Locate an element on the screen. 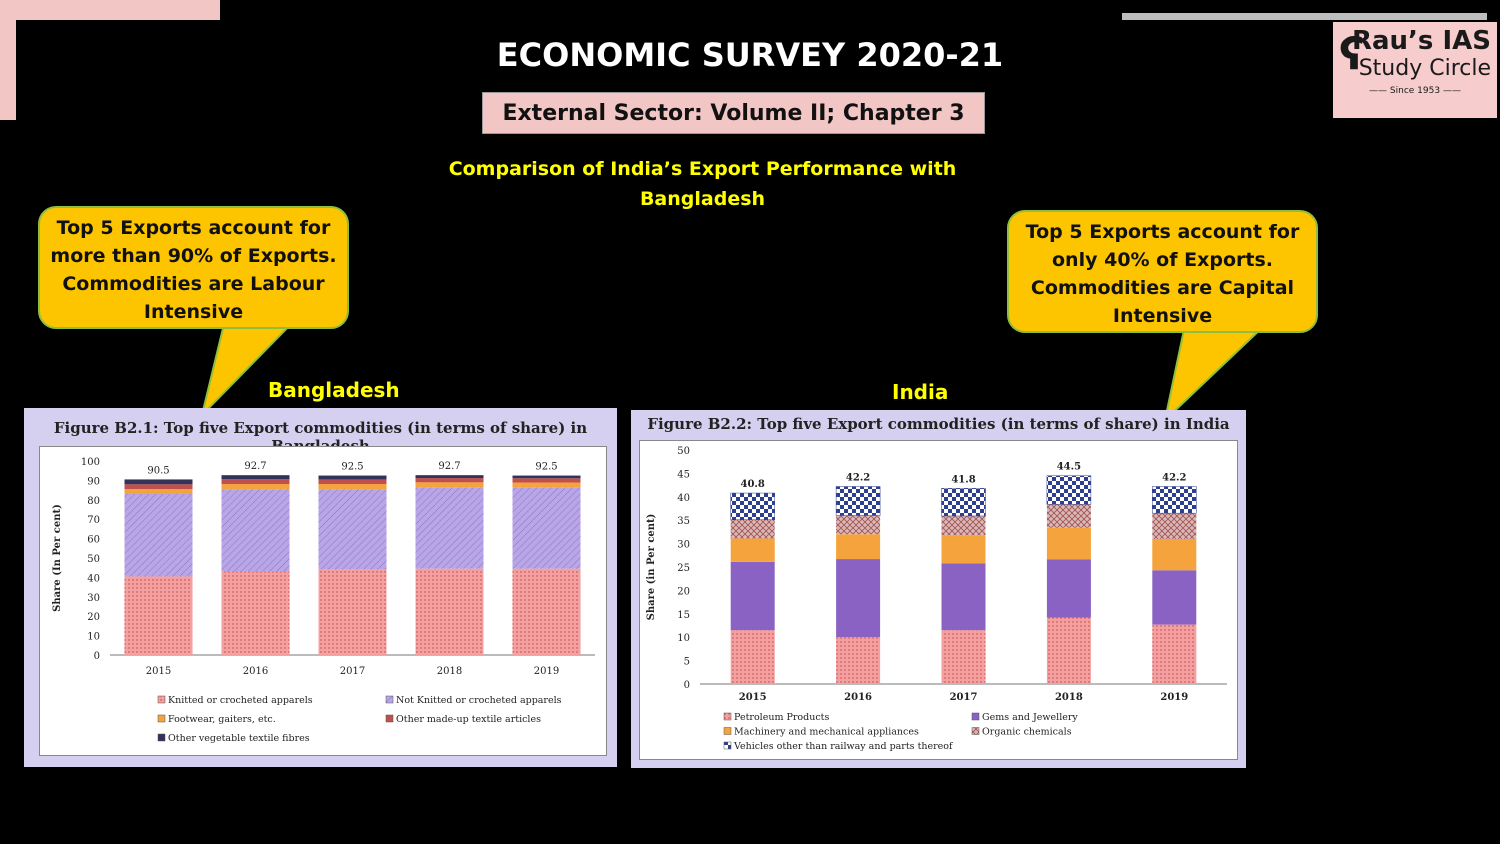 This screenshot has width=1500, height=844. corner-decoration-vertical is located at coordinates (8, 60).